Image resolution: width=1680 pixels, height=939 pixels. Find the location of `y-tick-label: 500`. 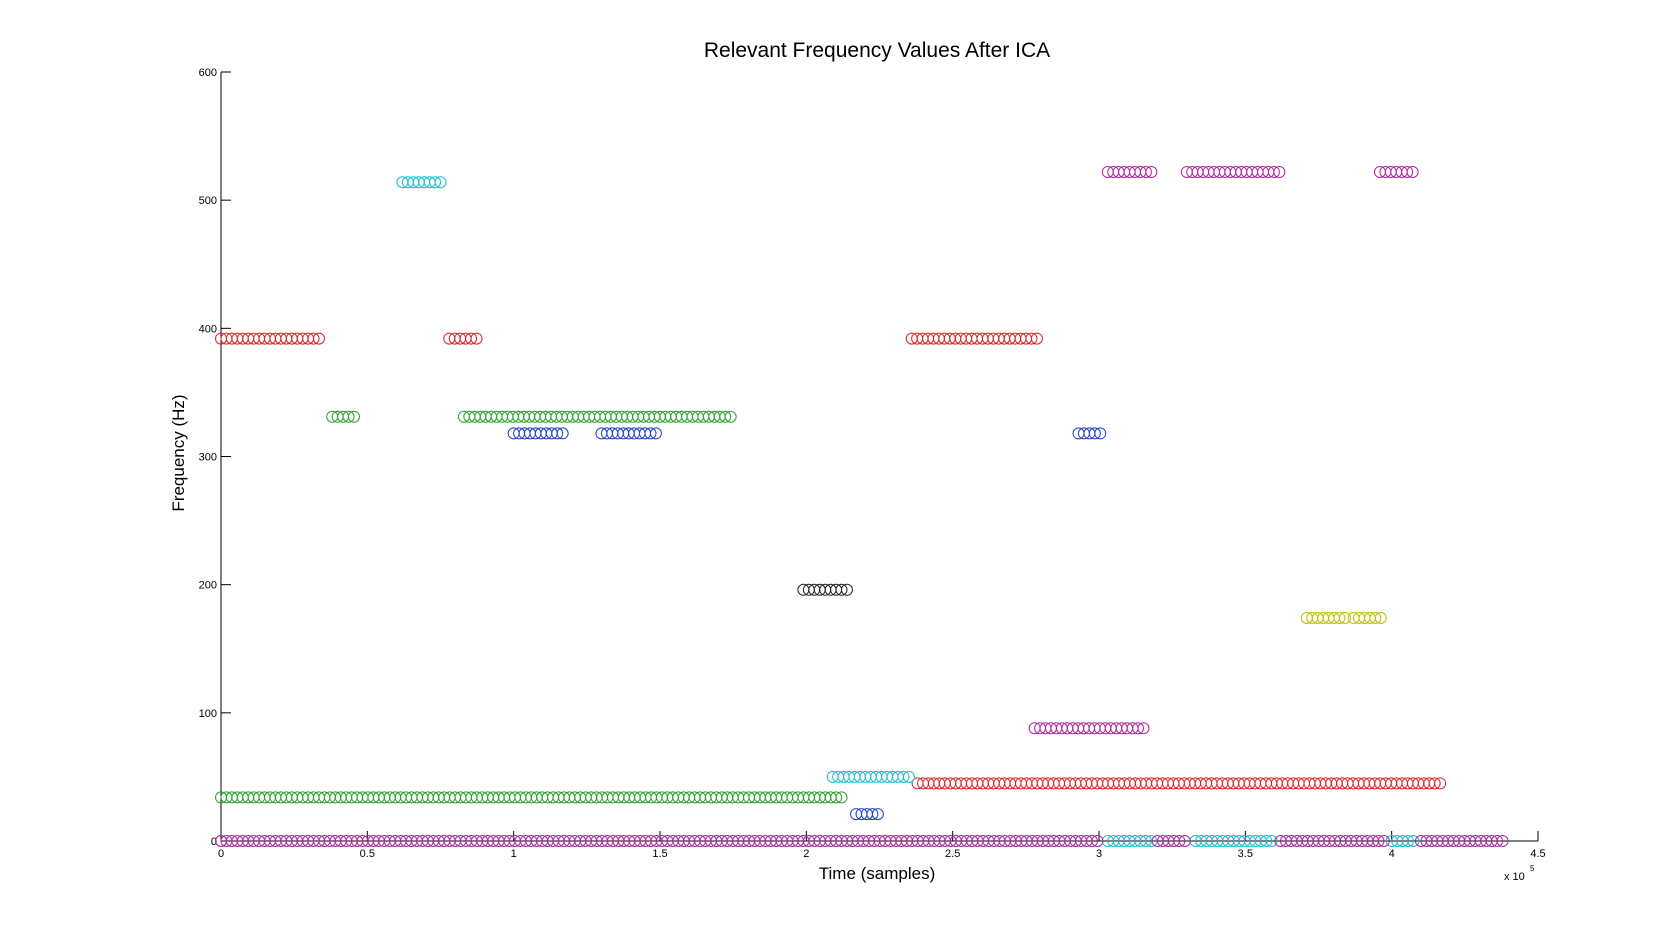

y-tick-label: 500 is located at coordinates (208, 201).